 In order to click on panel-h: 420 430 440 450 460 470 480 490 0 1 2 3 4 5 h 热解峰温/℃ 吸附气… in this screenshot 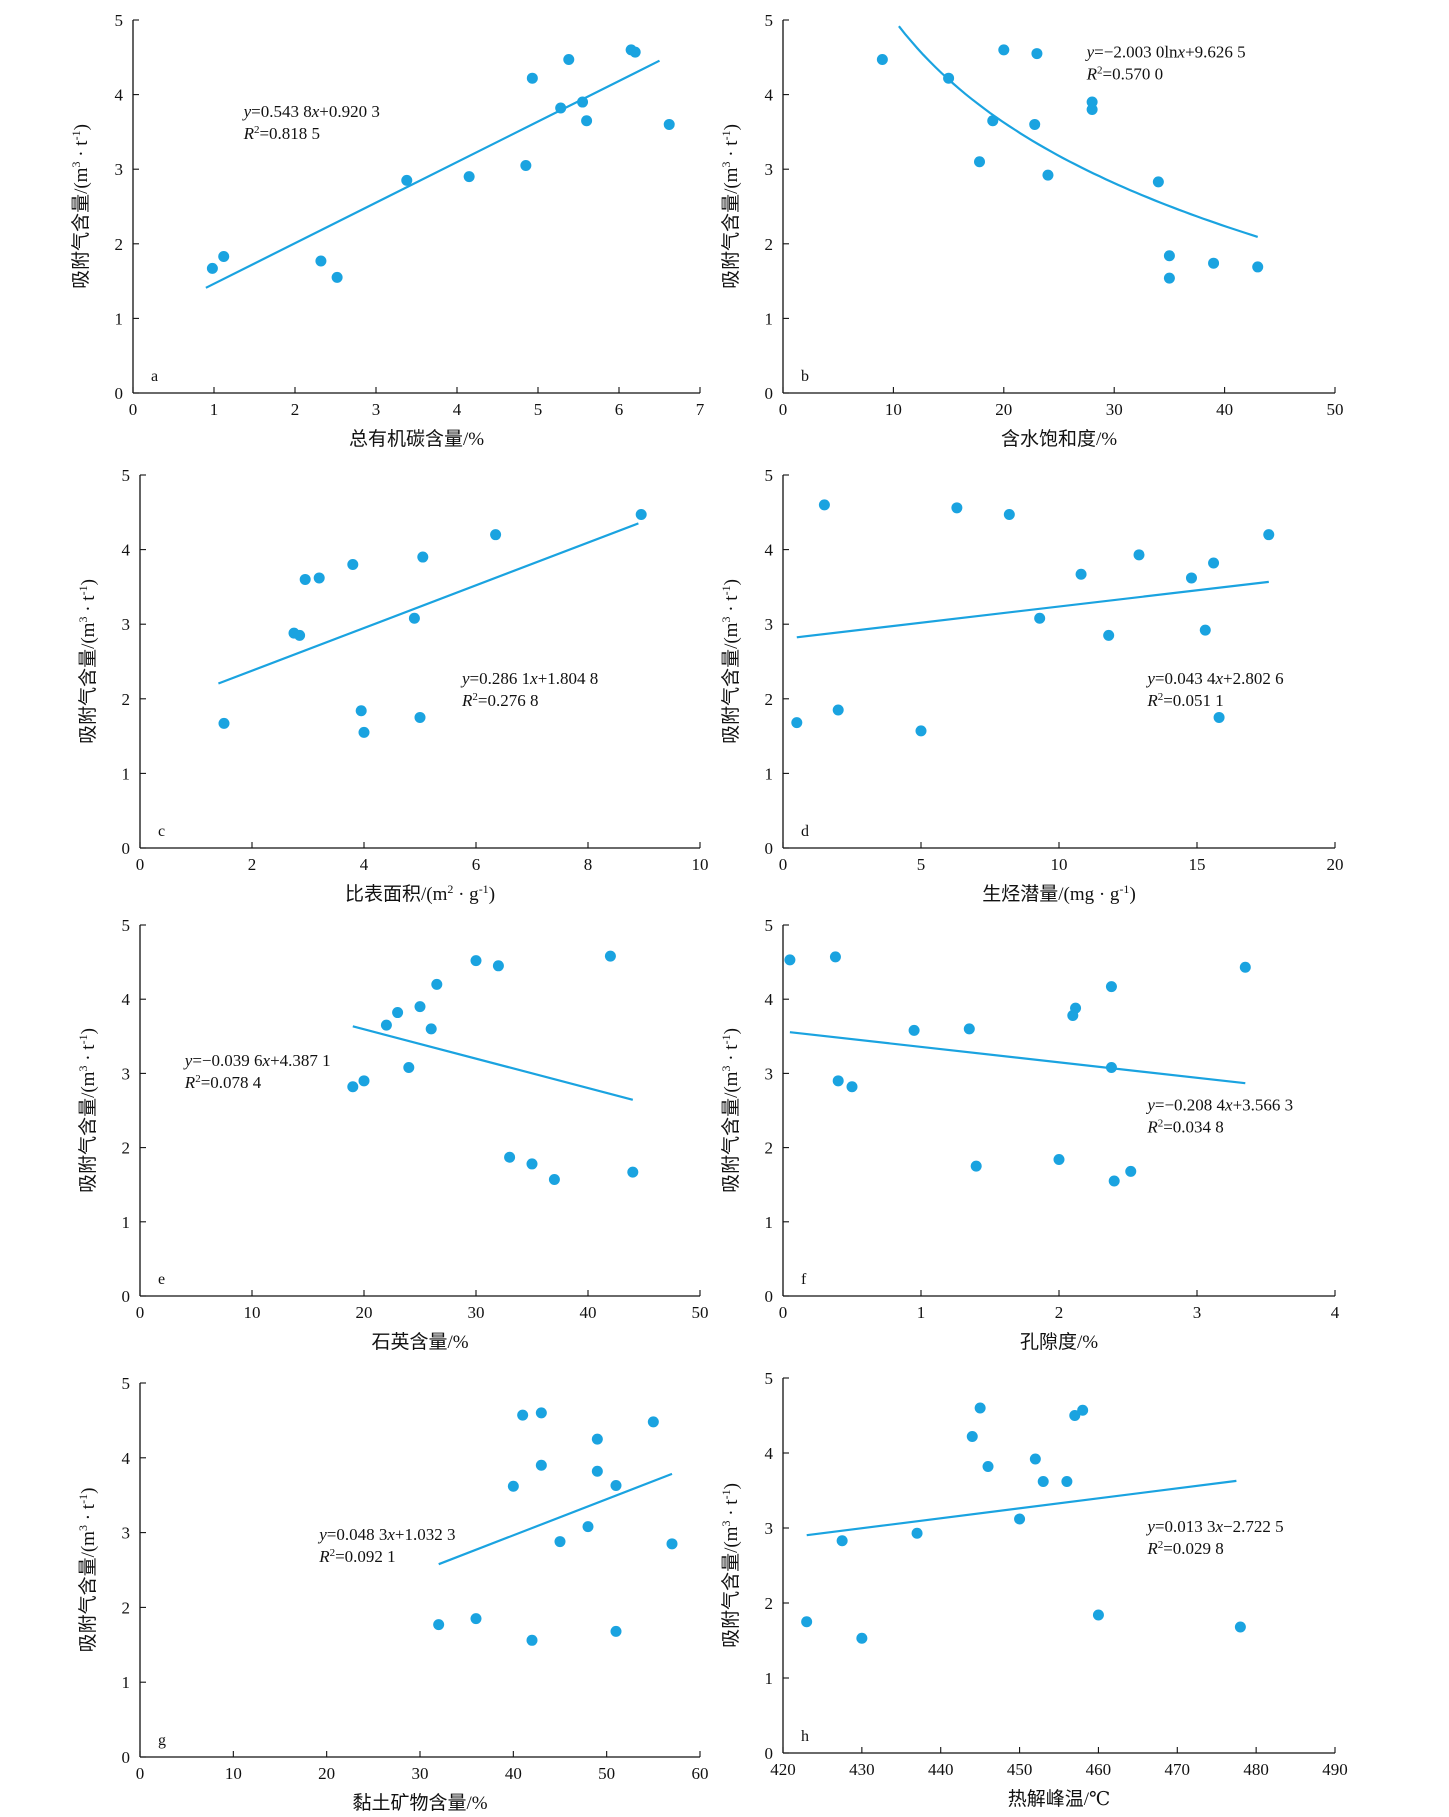, I will do `click(1033, 1589)`.